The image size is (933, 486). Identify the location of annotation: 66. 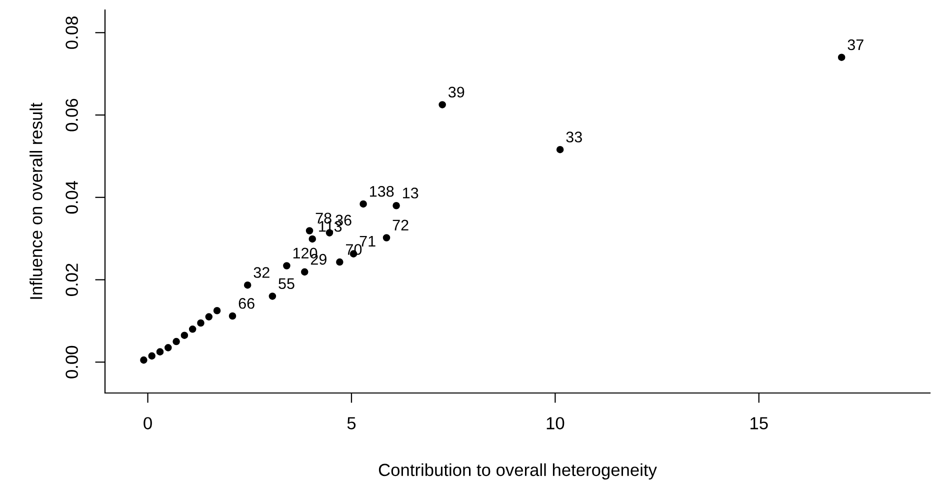
(246, 303).